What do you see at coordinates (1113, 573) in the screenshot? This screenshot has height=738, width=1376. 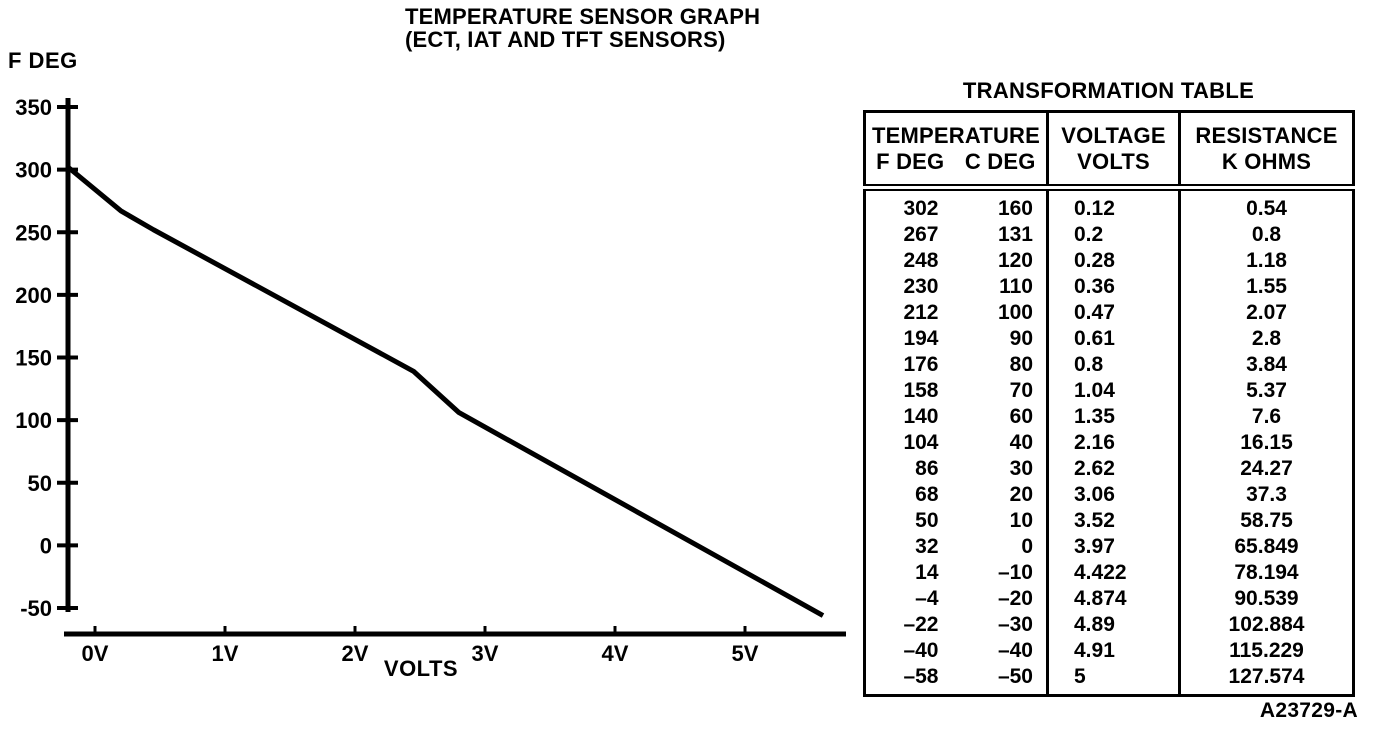 I see `volts-value: 4.422` at bounding box center [1113, 573].